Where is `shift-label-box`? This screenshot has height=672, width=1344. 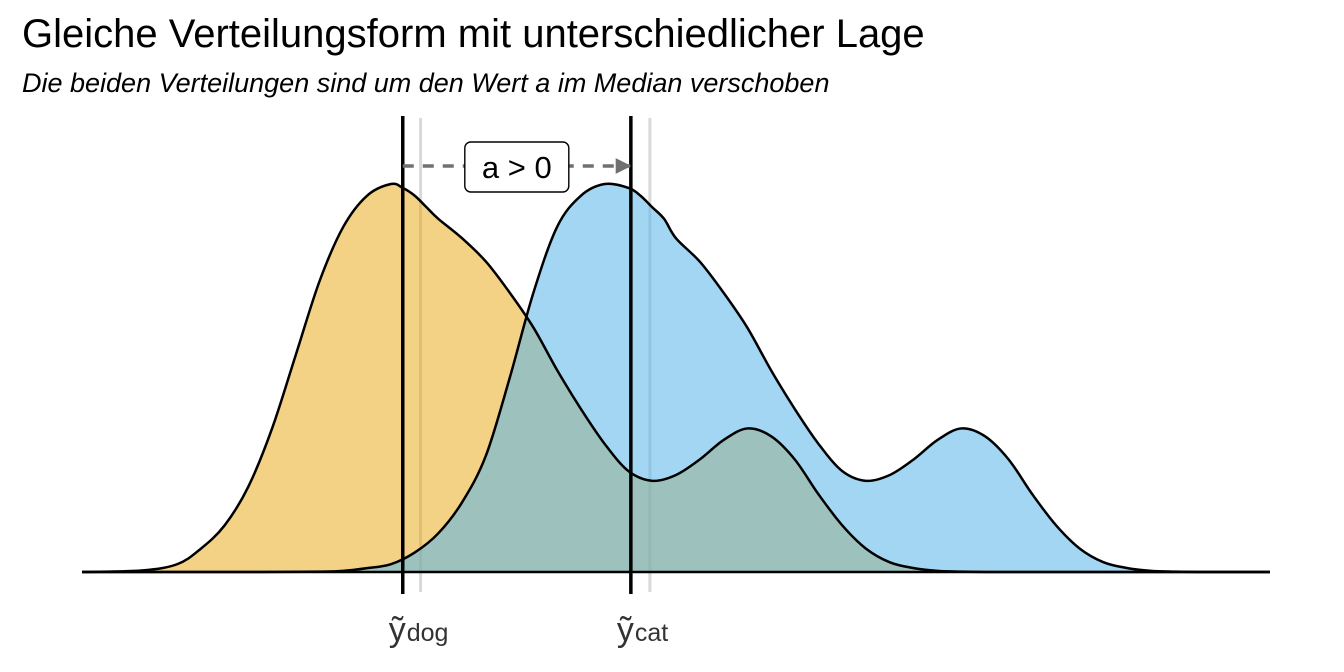 shift-label-box is located at coordinates (517, 167).